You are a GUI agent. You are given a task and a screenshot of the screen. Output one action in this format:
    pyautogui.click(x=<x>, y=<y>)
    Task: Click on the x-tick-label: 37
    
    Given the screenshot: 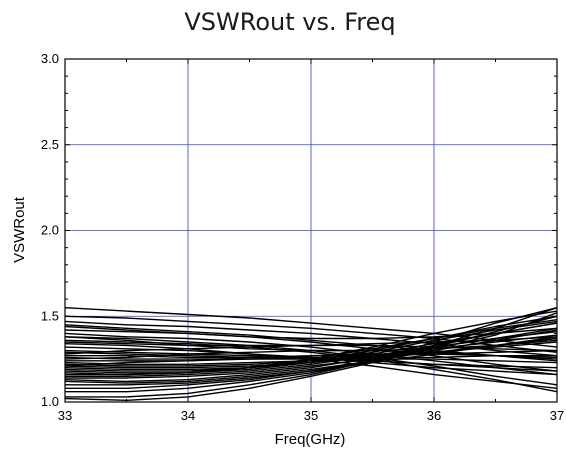 What is the action you would take?
    pyautogui.click(x=557, y=415)
    